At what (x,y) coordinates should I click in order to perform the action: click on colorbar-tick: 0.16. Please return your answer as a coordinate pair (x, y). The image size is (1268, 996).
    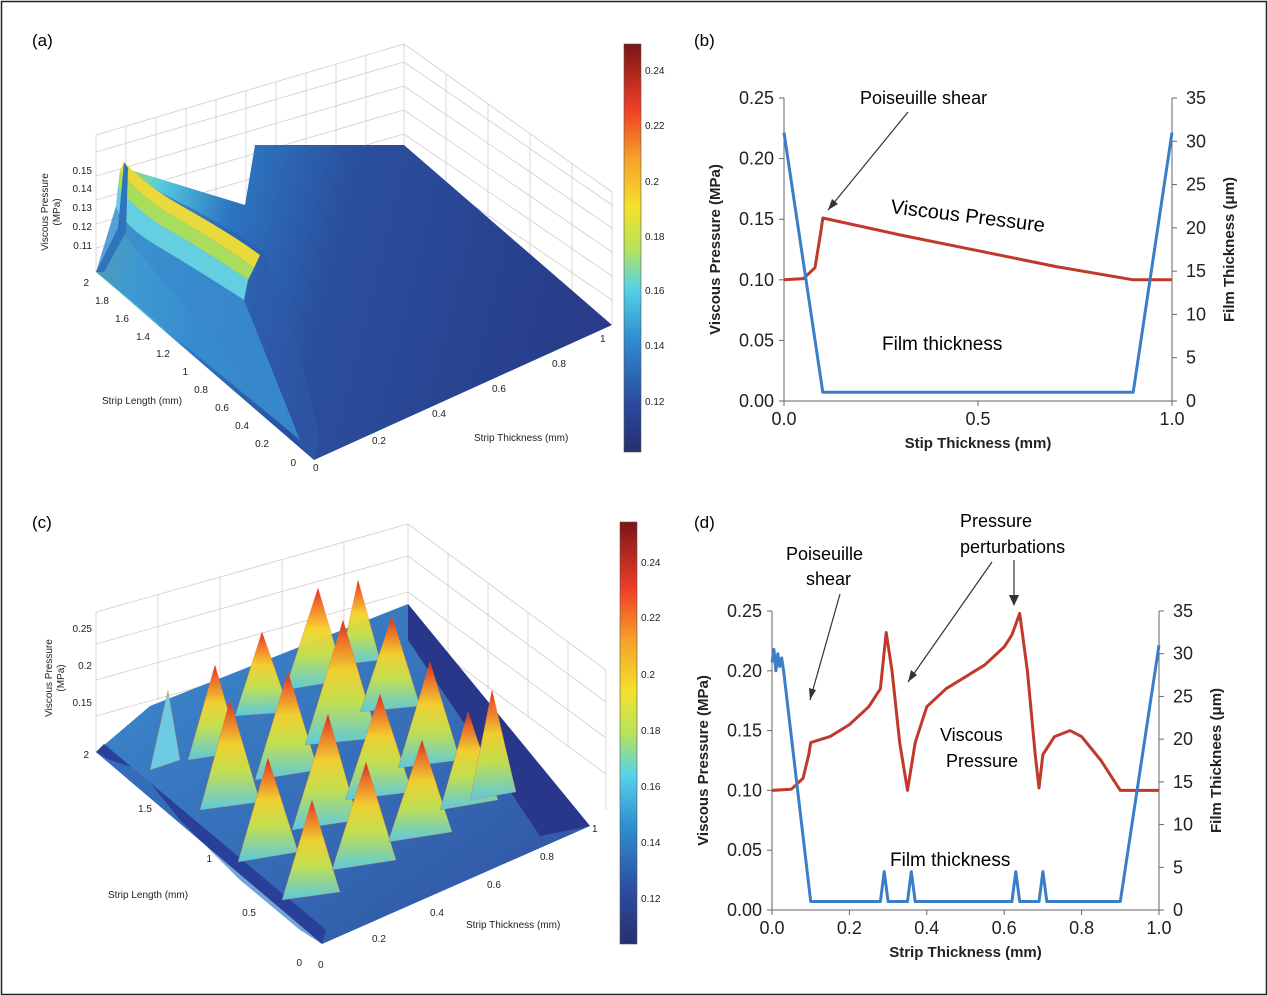
    Looking at the image, I should click on (651, 787).